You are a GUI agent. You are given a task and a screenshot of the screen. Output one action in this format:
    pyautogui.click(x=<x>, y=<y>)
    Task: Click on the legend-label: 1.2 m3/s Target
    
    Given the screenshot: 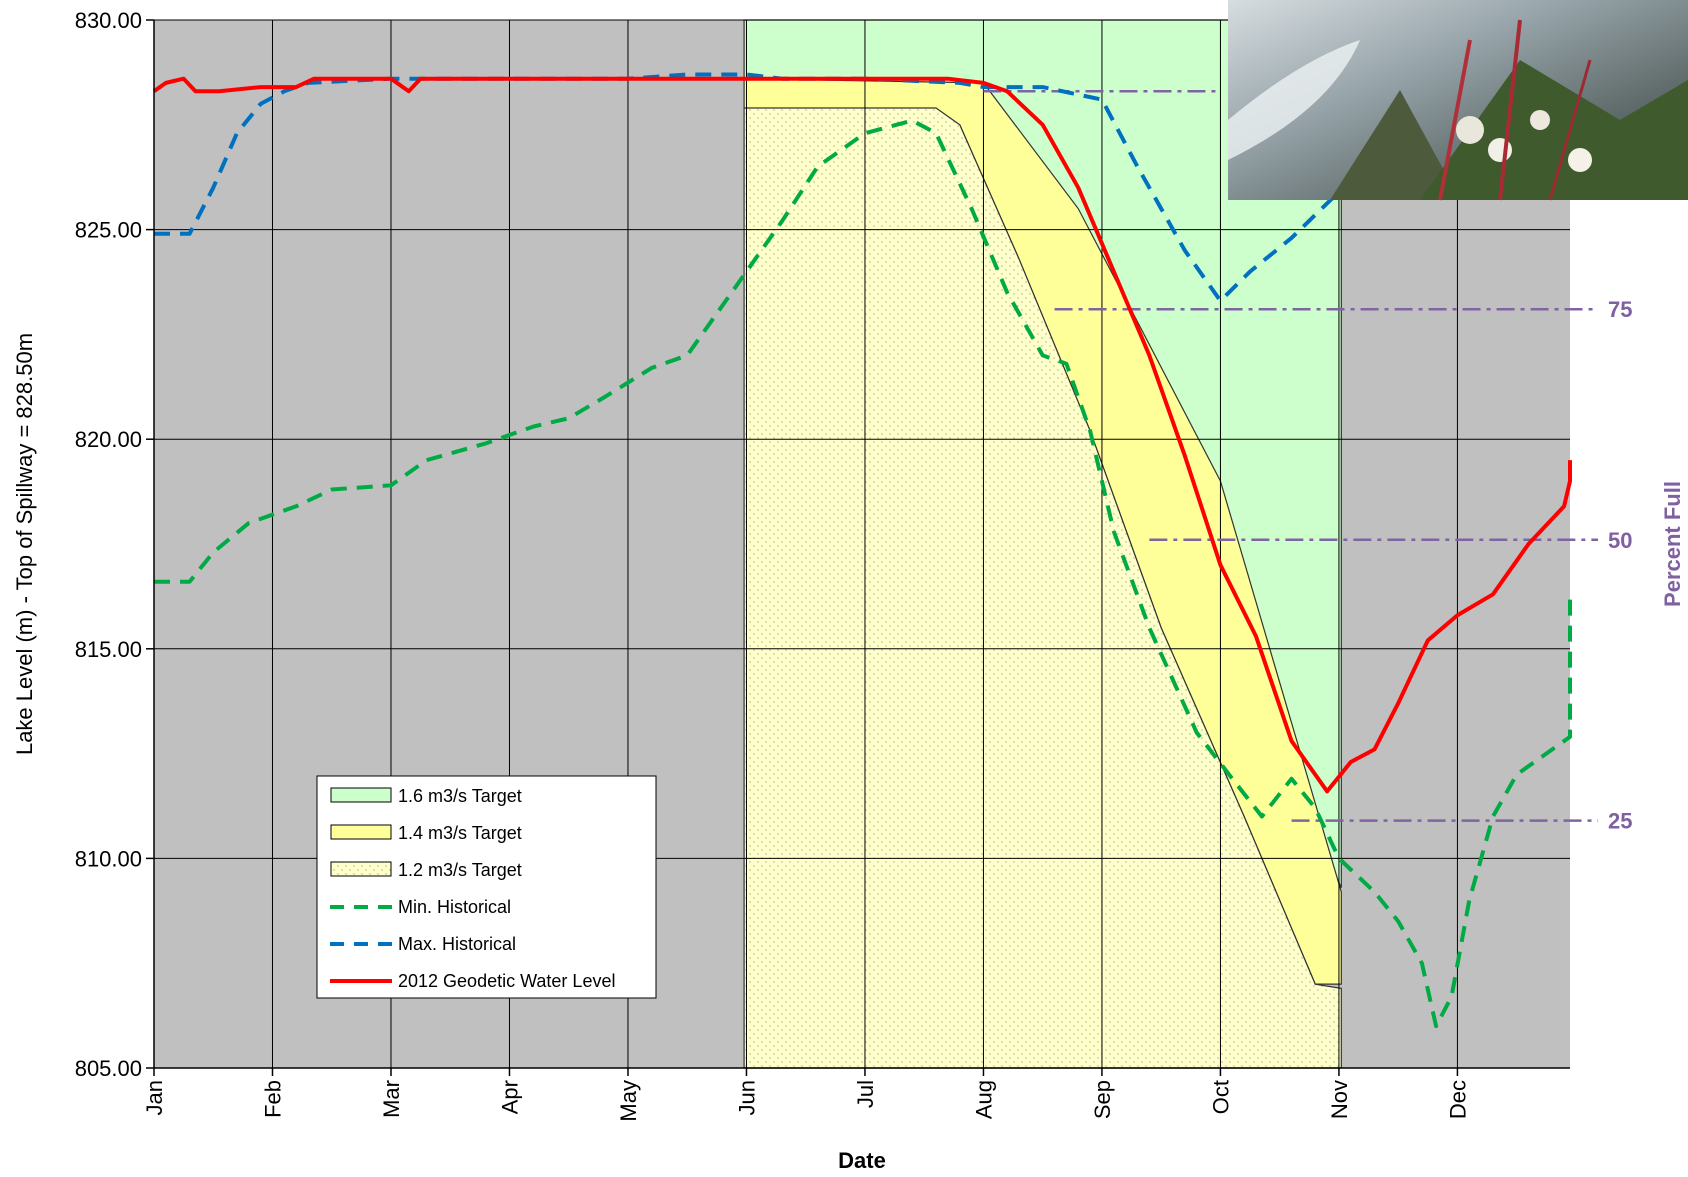 What is the action you would take?
    pyautogui.click(x=460, y=870)
    